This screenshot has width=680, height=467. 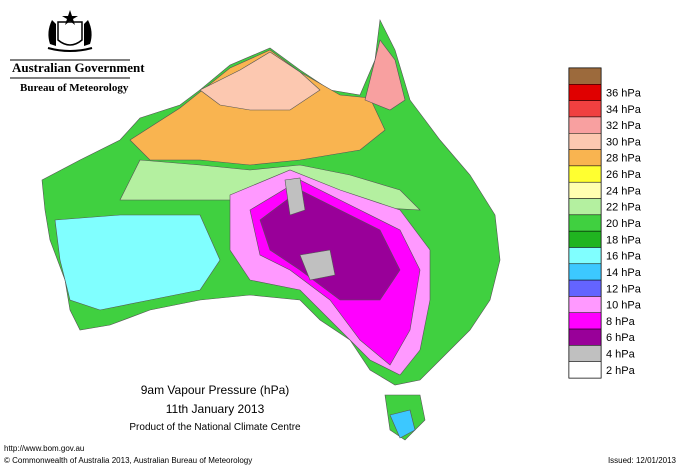 What do you see at coordinates (624, 240) in the screenshot?
I see `legend-label: 18 hPa` at bounding box center [624, 240].